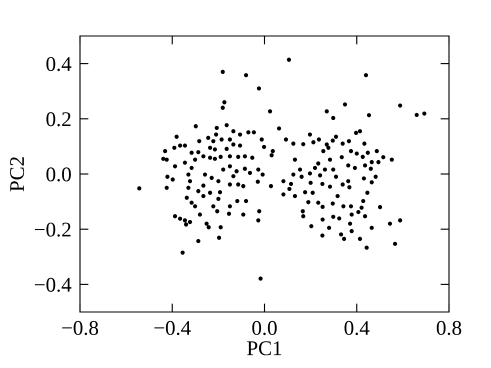  I want to click on y-tick-label: −0.2, so click(52, 229).